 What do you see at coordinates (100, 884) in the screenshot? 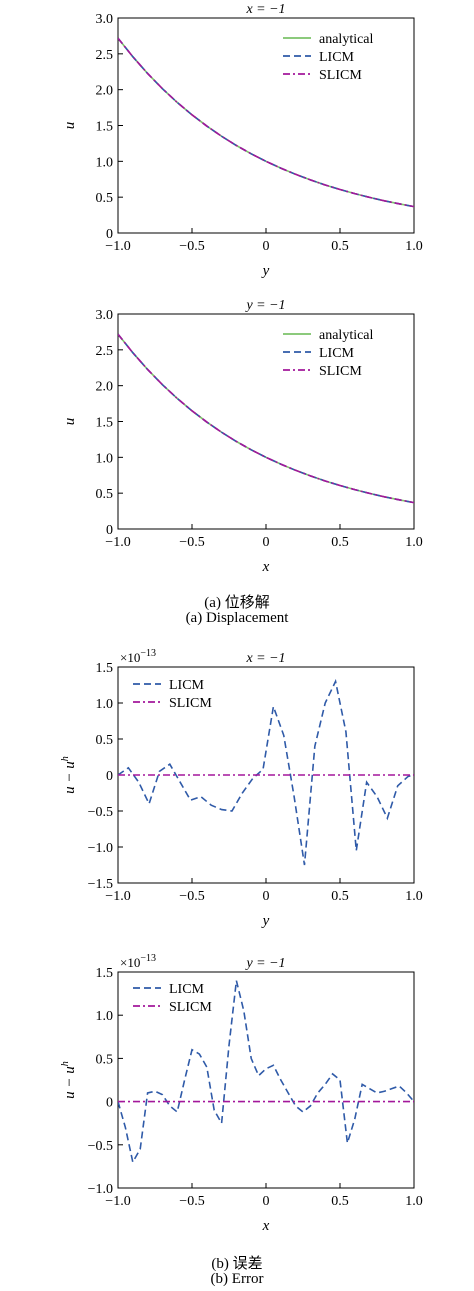
I see `y-tick-label: −1.5` at bounding box center [100, 884].